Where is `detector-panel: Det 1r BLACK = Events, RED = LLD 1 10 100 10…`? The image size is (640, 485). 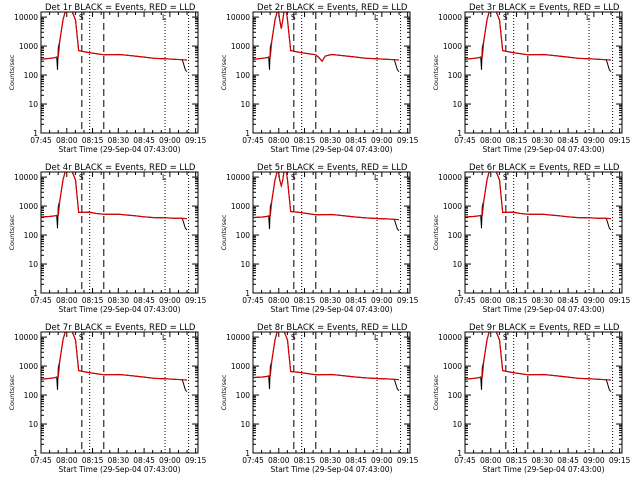
detector-panel: Det 1r BLACK = Events, RED = LLD 1 10 100 10… is located at coordinates (107, 78).